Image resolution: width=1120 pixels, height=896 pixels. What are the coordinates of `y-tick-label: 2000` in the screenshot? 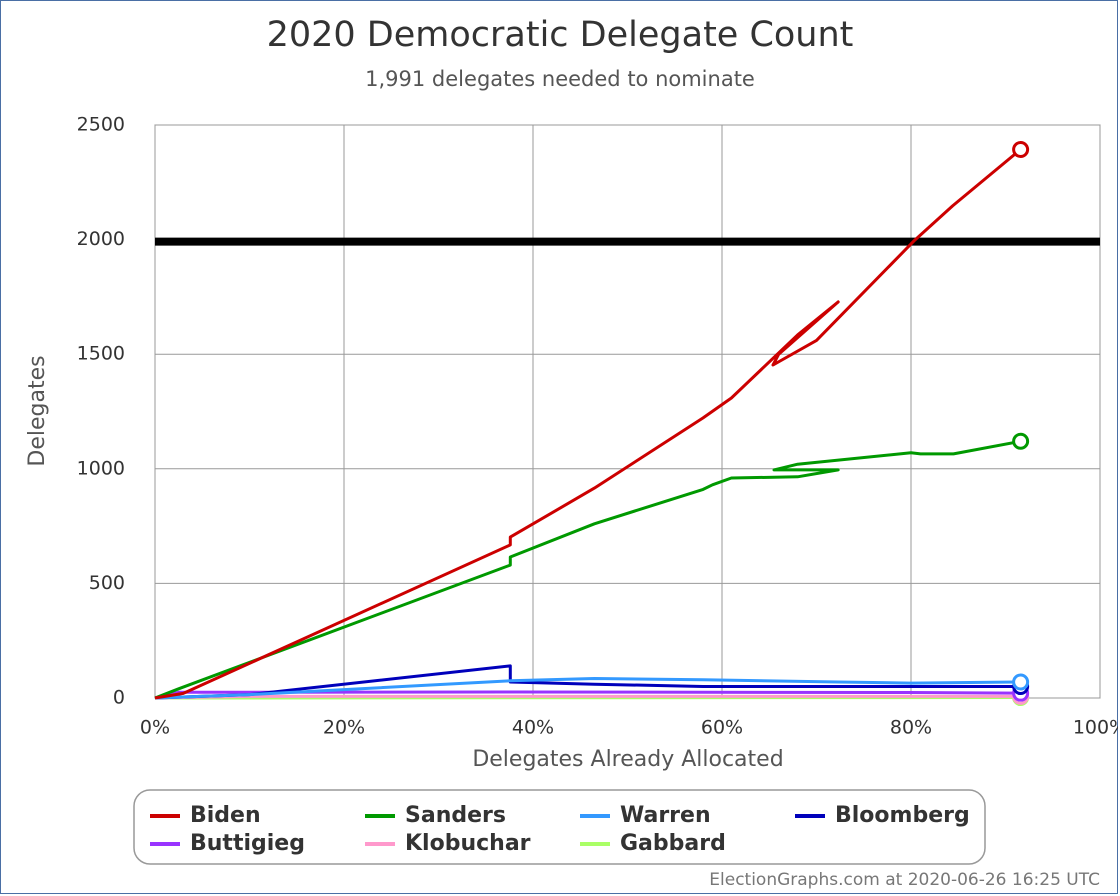 It's located at (101, 239).